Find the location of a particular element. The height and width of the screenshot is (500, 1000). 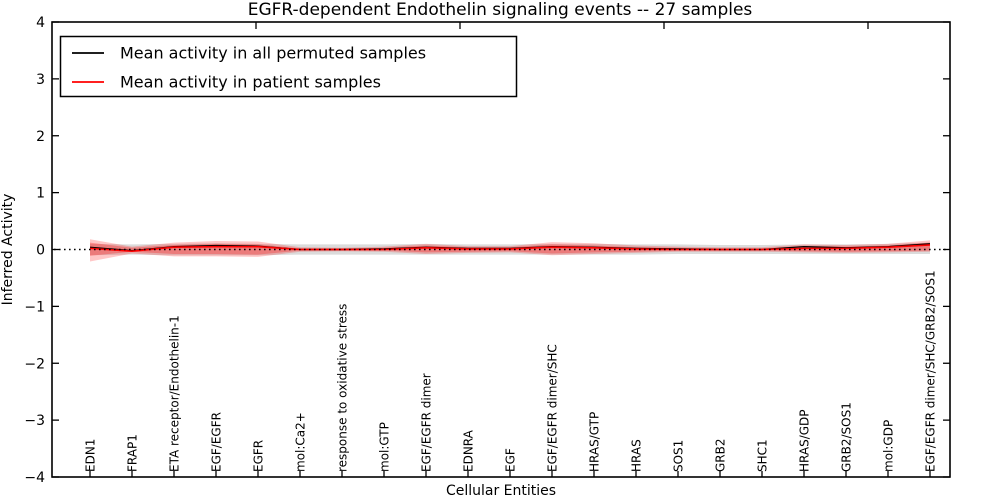

legend-label-patient: Mean activity in patient samples is located at coordinates (250, 82).